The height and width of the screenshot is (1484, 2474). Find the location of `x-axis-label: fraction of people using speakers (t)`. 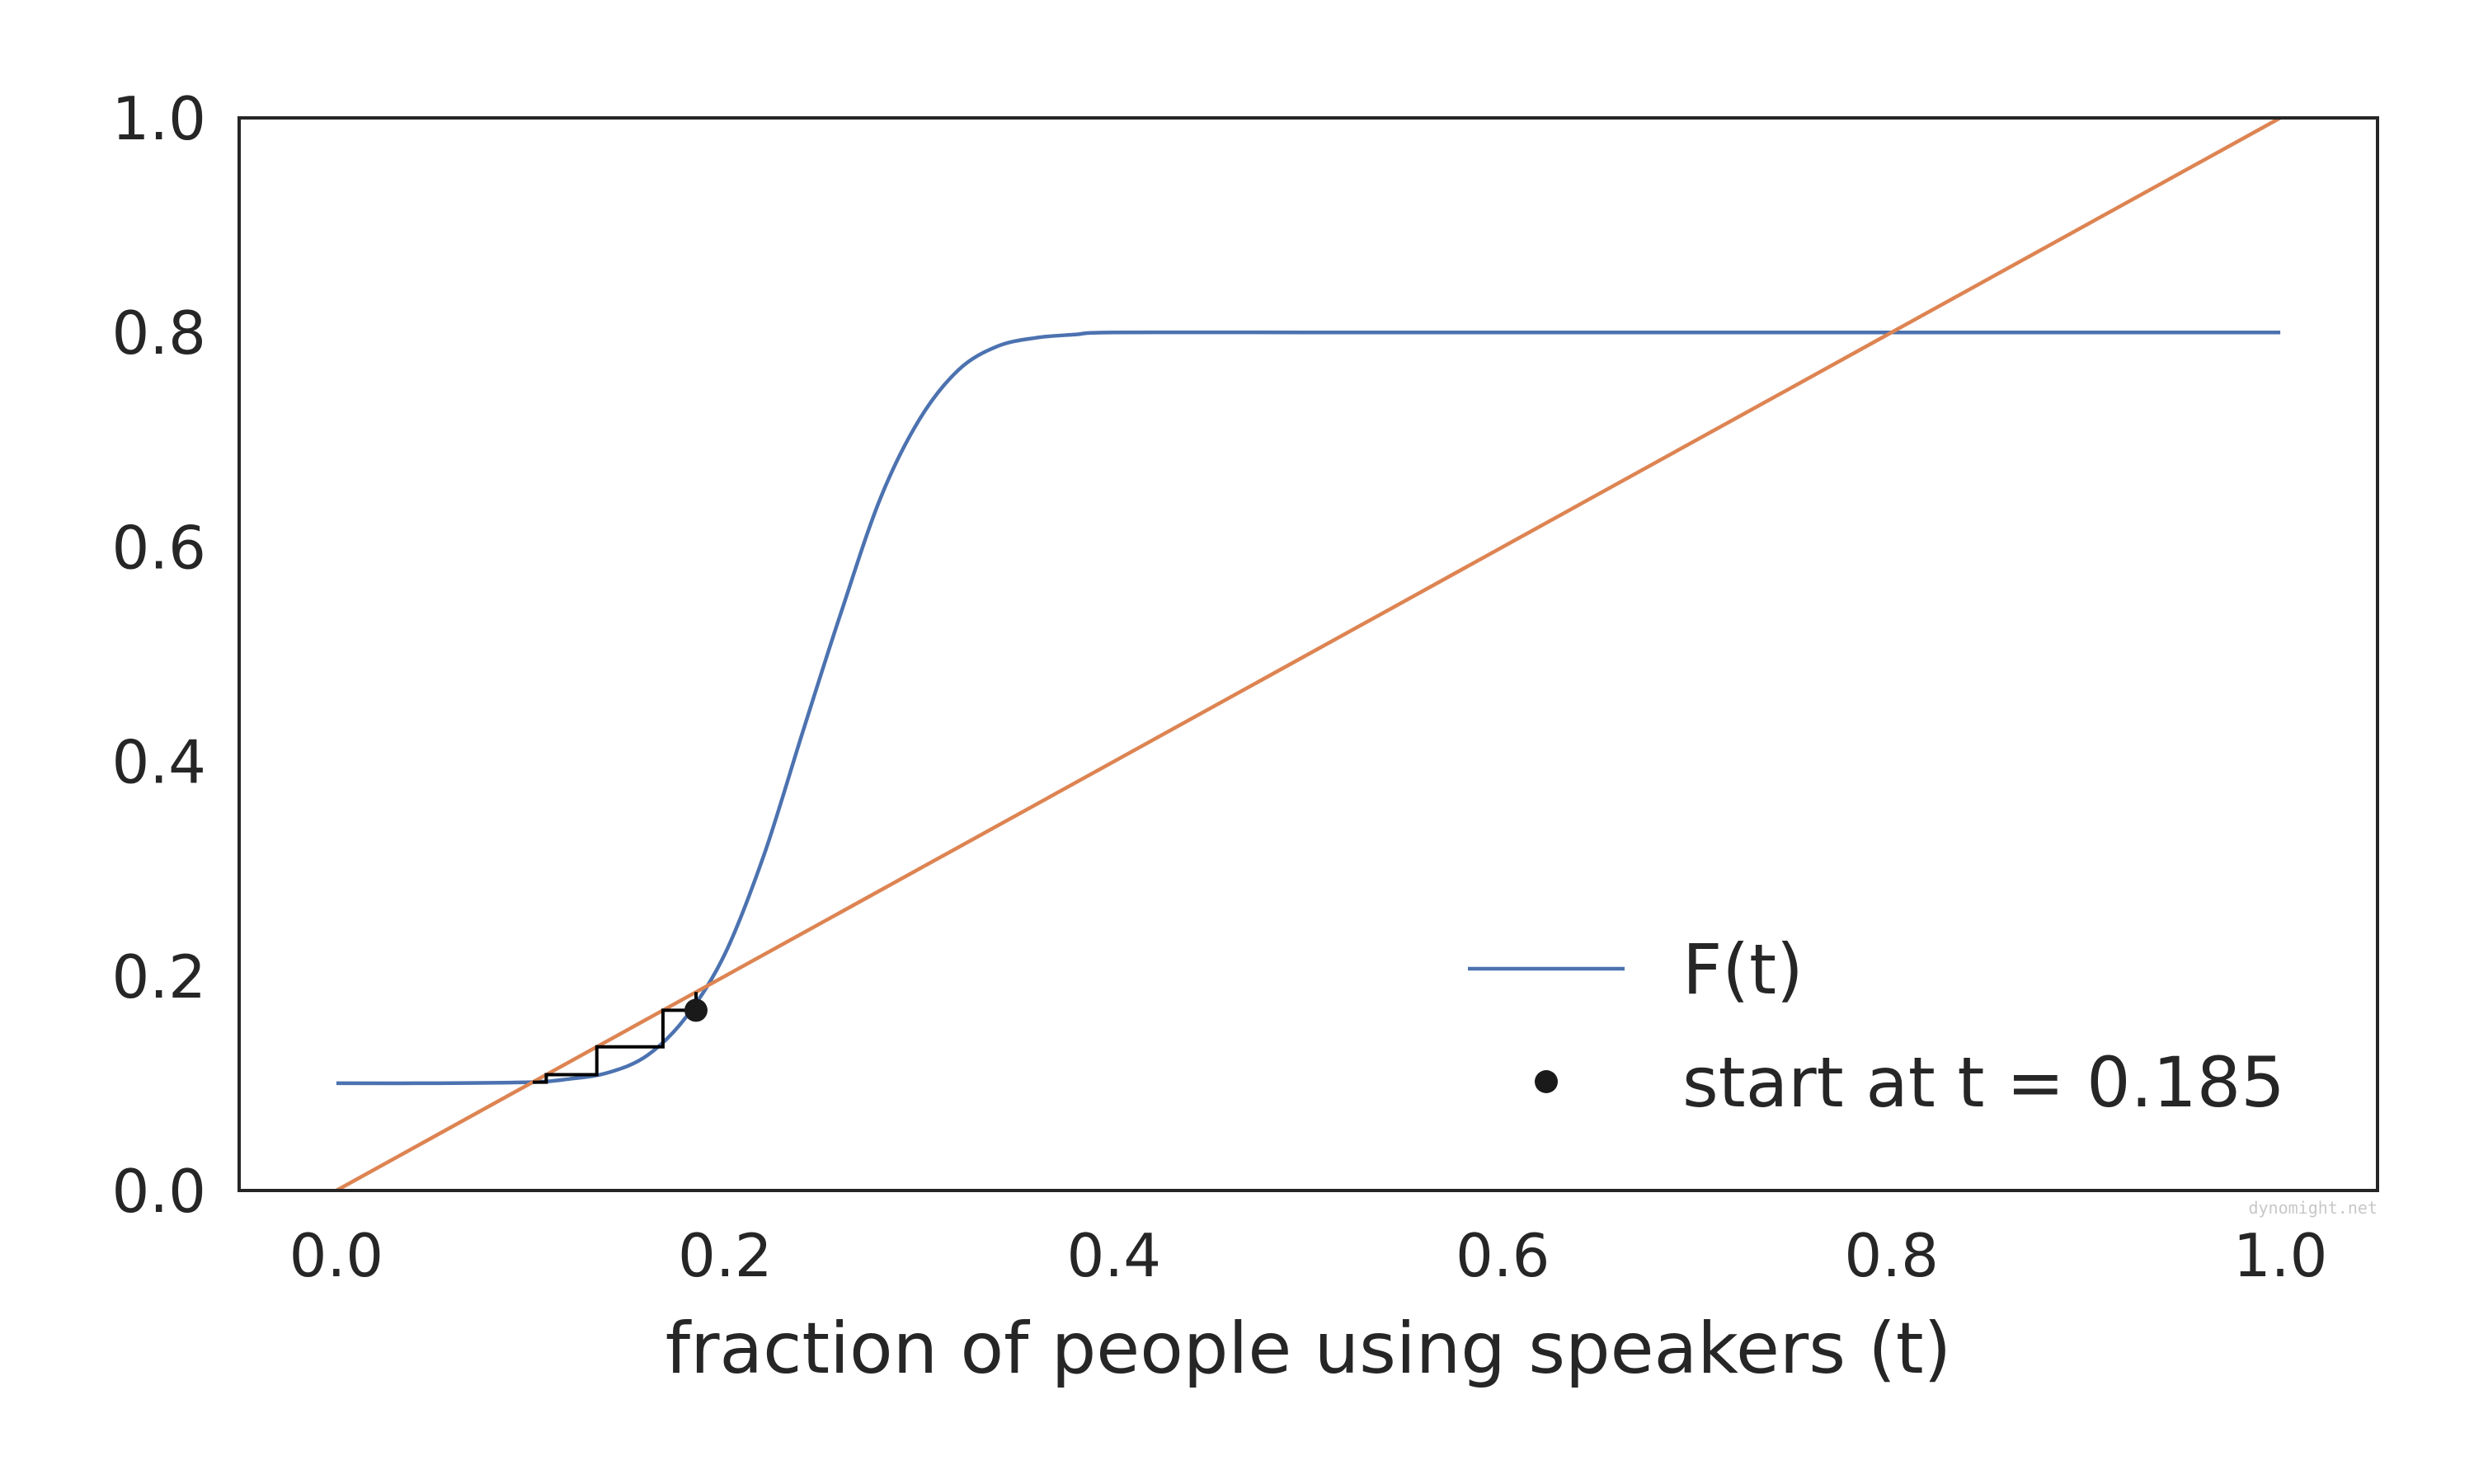

x-axis-label: fraction of people using speakers (t) is located at coordinates (1308, 1349).